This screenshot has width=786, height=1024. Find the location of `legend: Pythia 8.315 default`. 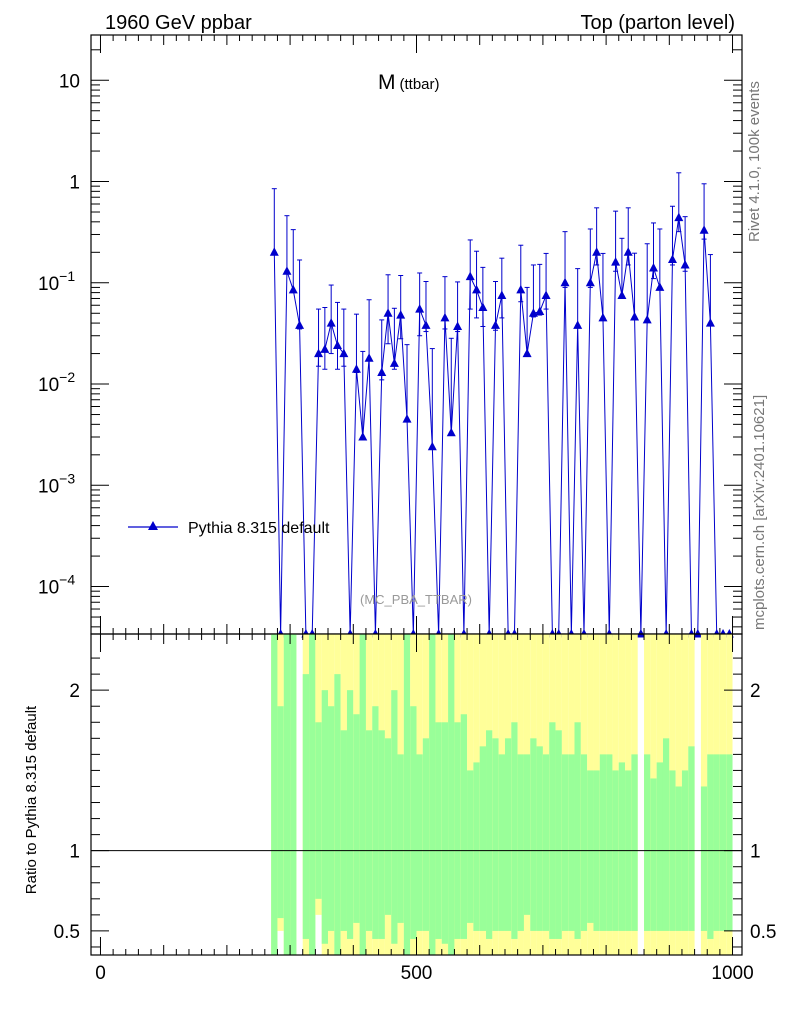

legend: Pythia 8.315 default is located at coordinates (229, 528).